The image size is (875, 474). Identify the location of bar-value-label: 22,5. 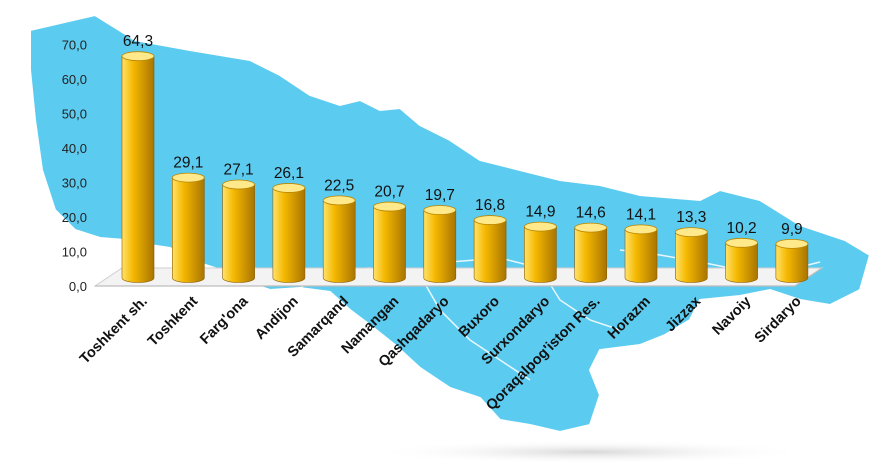
(339, 185).